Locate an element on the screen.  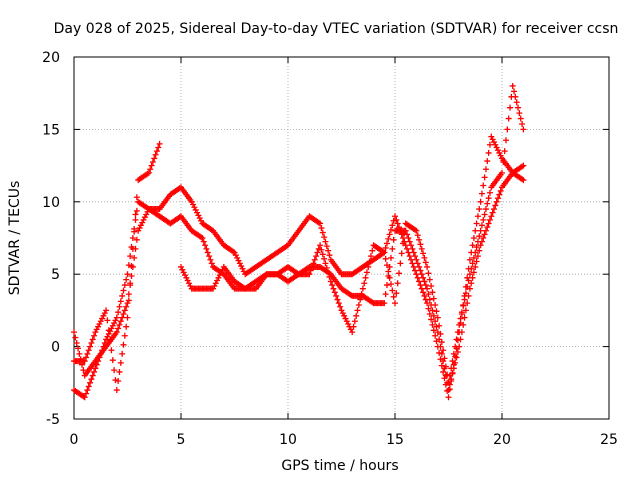
y-axis-label: SDTVAR / TECUs is located at coordinates (15, 238).